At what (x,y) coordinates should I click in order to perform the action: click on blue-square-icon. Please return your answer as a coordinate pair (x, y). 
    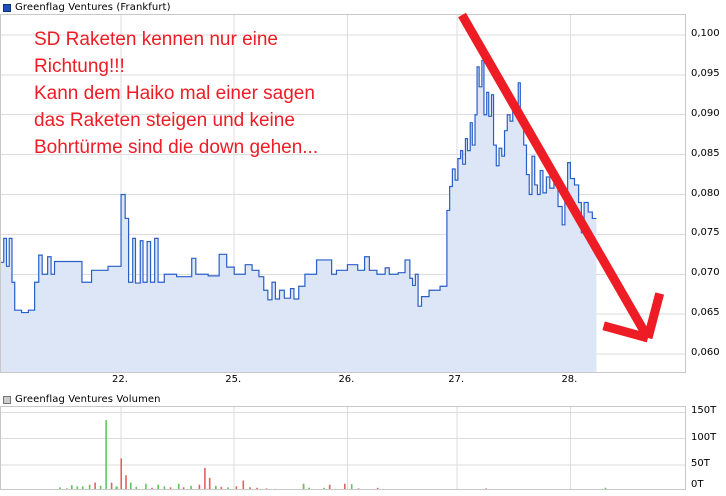
    Looking at the image, I should click on (7, 7).